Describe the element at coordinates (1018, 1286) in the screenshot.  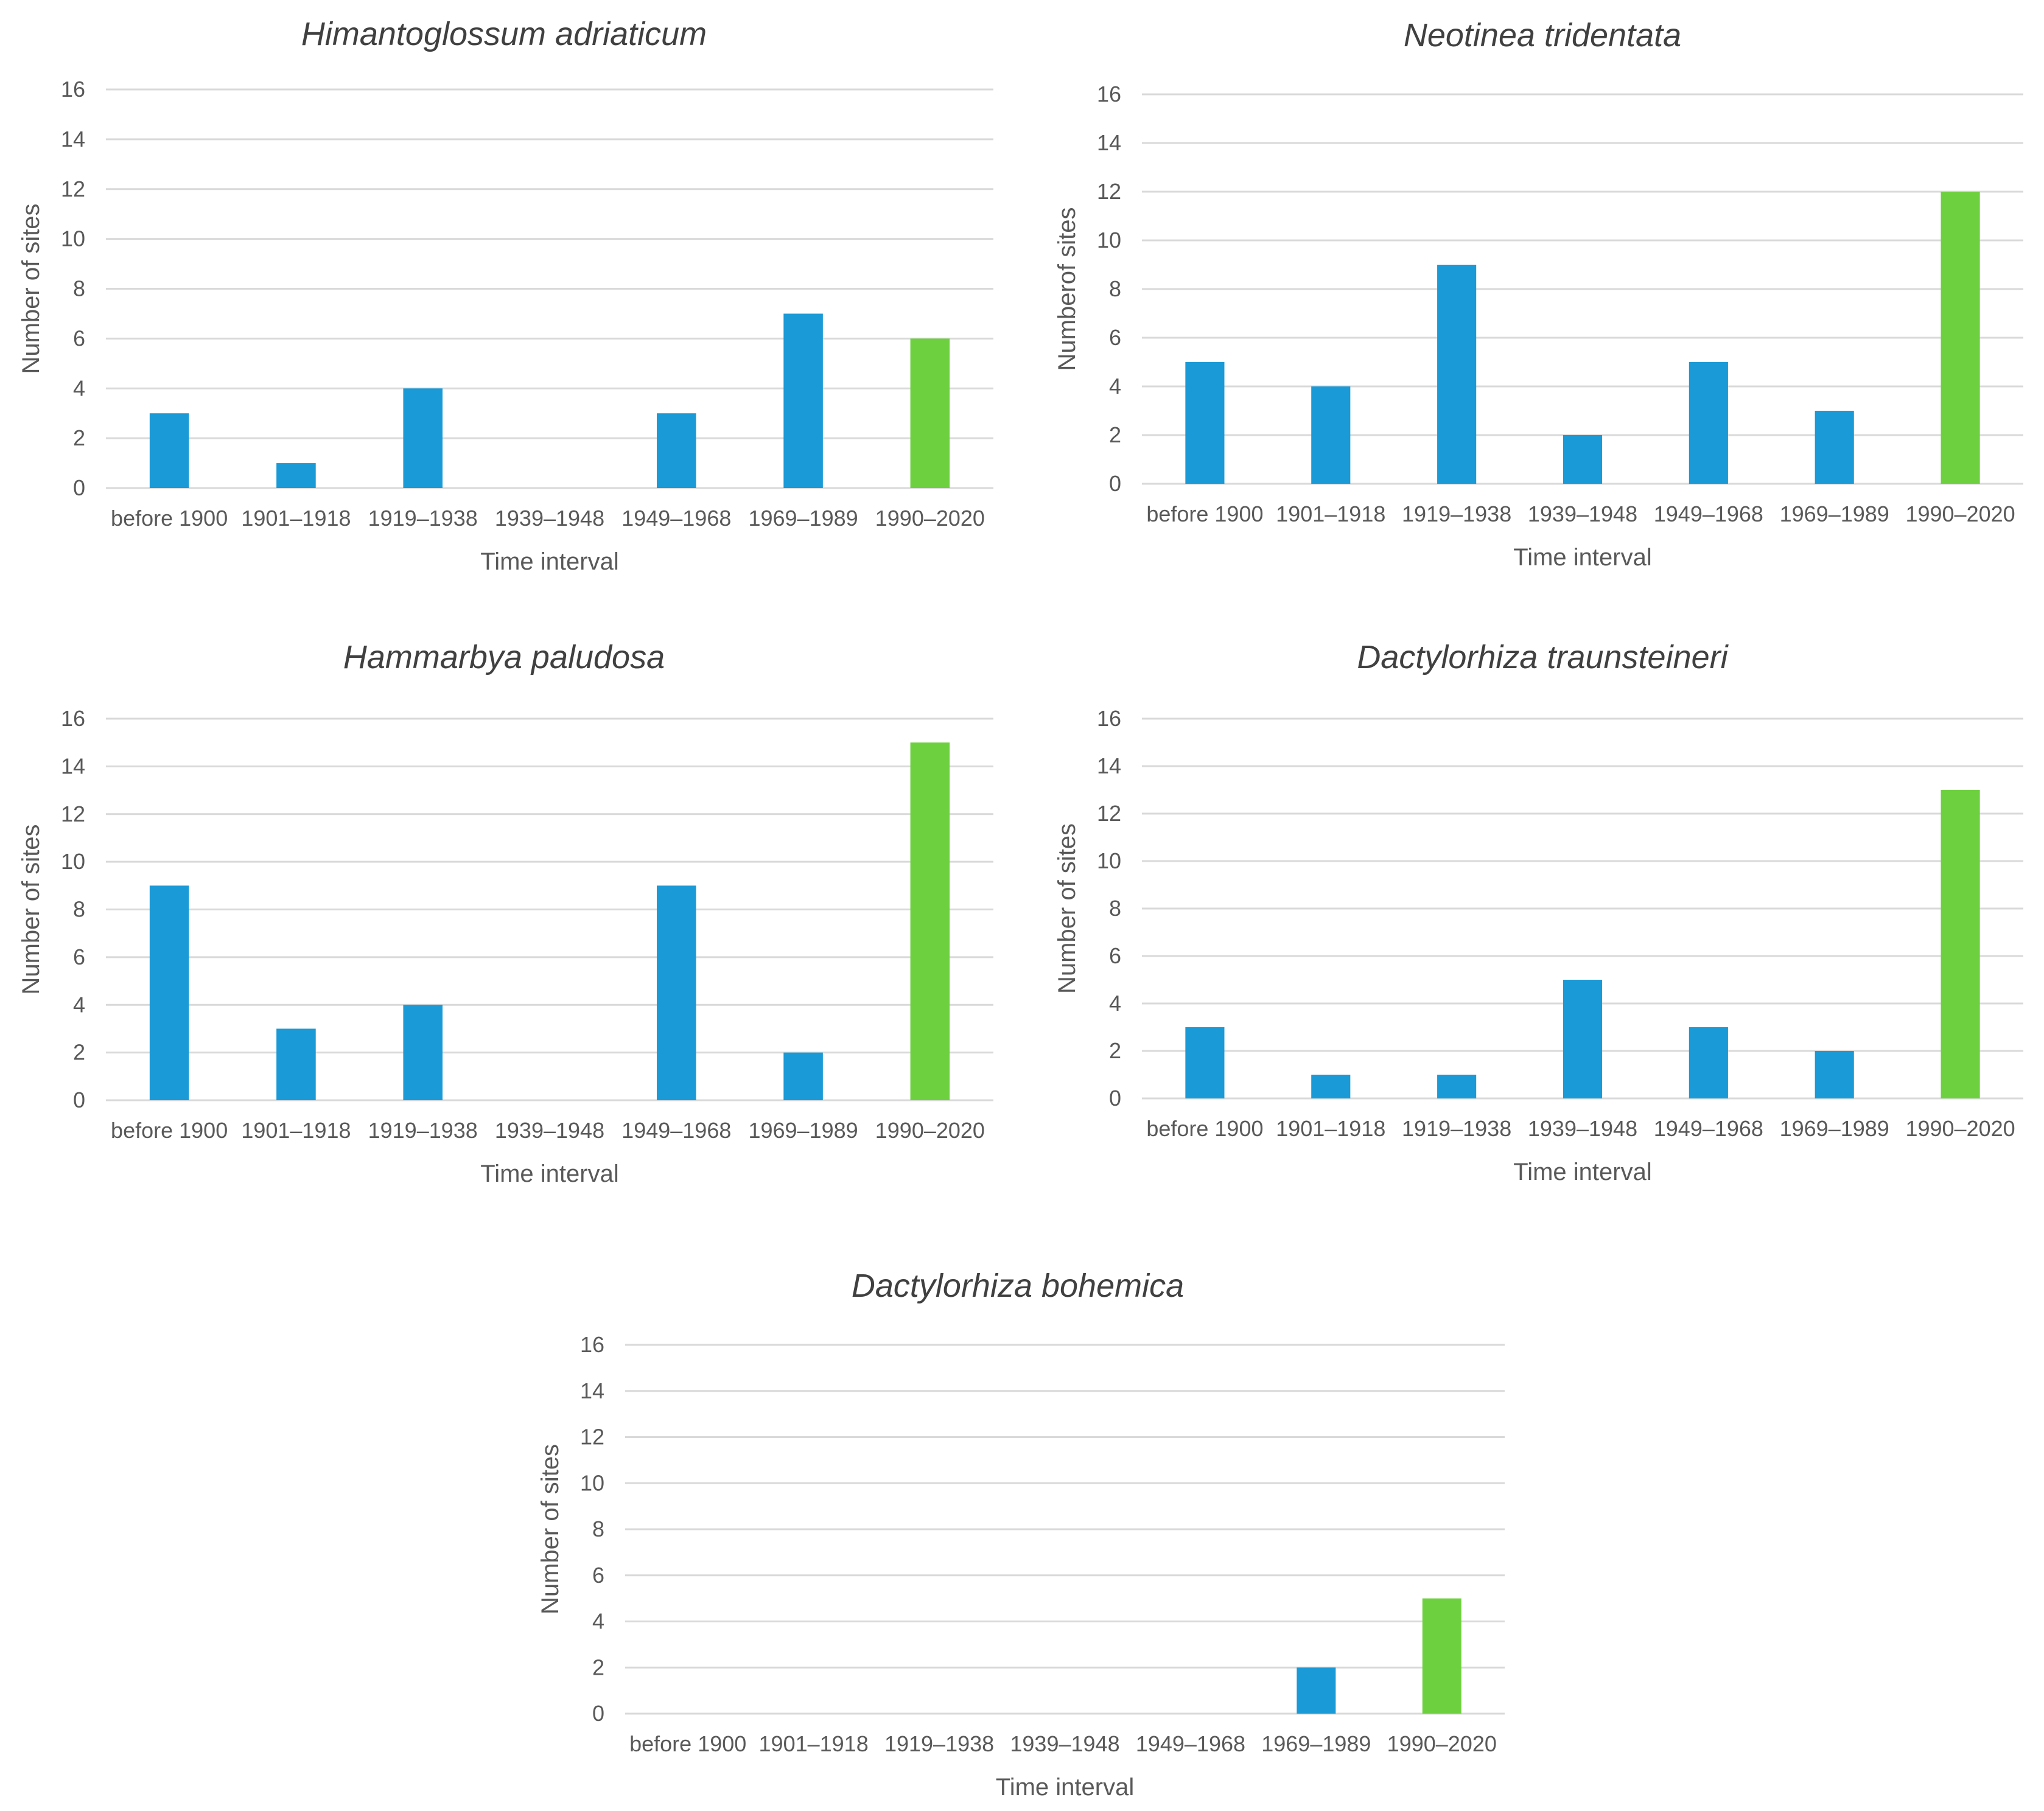
I see `chart-title: Dactylorhiza bohemica` at that location.